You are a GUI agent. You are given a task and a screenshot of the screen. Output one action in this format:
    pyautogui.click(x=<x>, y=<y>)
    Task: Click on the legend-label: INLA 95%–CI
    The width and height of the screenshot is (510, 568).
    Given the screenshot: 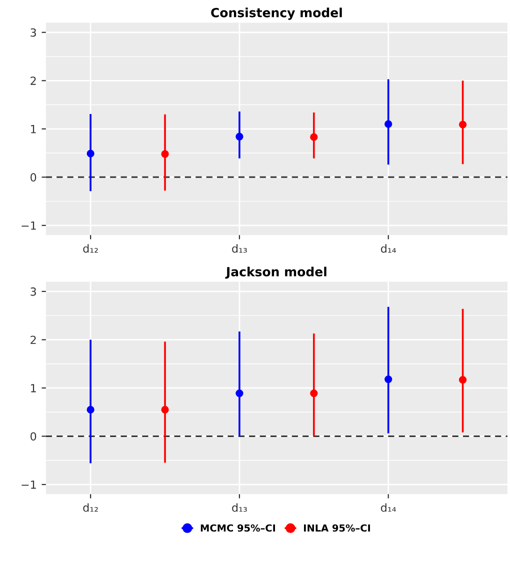 What is the action you would take?
    pyautogui.click(x=337, y=528)
    